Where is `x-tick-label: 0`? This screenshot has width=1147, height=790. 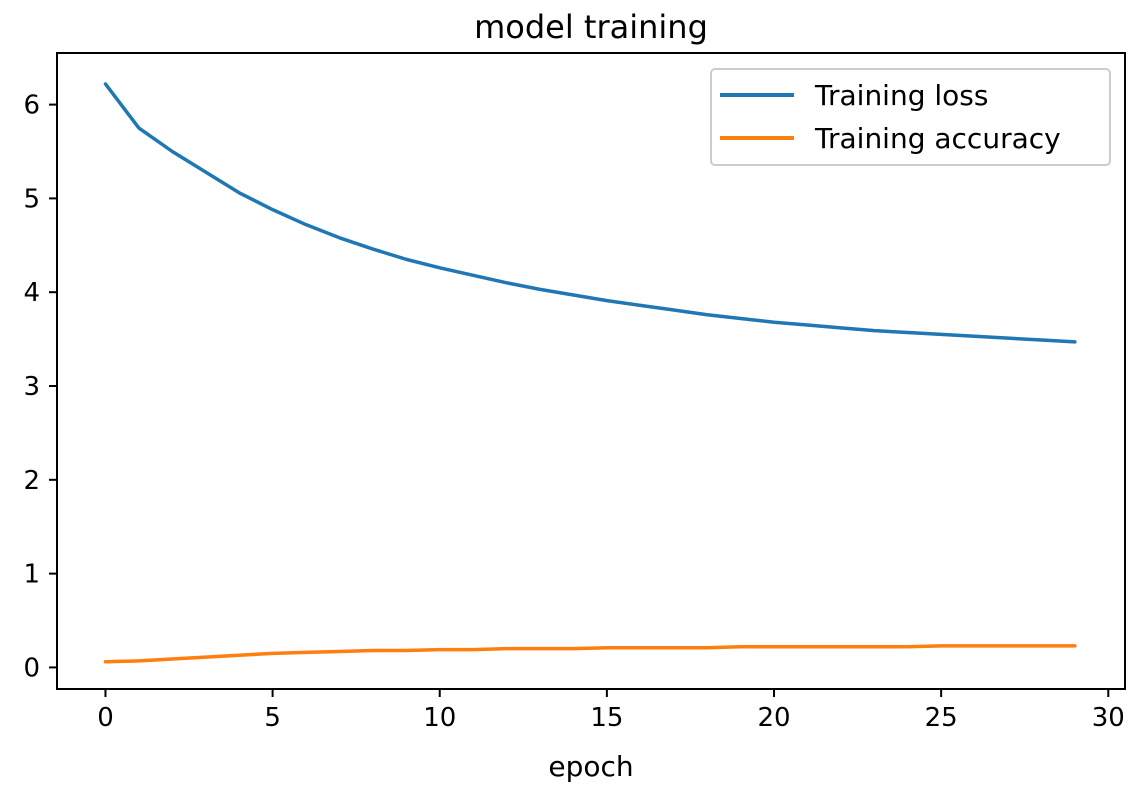
x-tick-label: 0 is located at coordinates (105, 718).